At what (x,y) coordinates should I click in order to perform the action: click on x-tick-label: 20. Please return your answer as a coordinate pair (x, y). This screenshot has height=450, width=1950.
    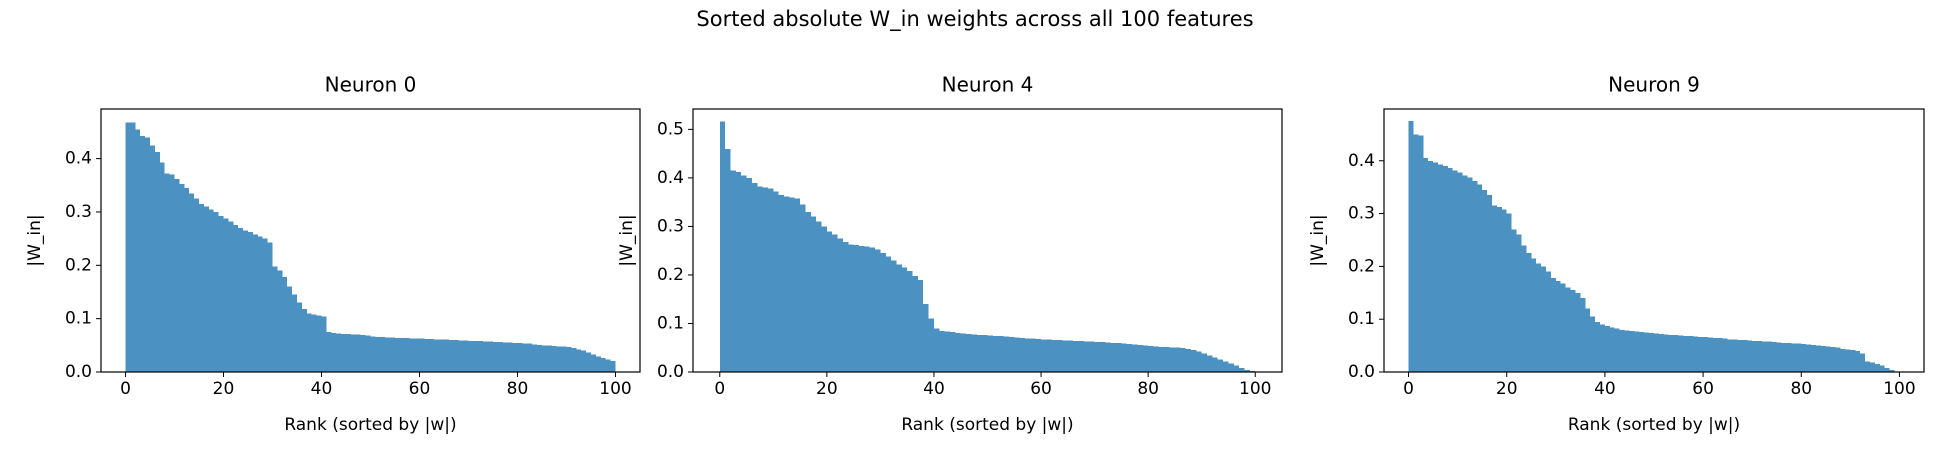
    Looking at the image, I should click on (827, 389).